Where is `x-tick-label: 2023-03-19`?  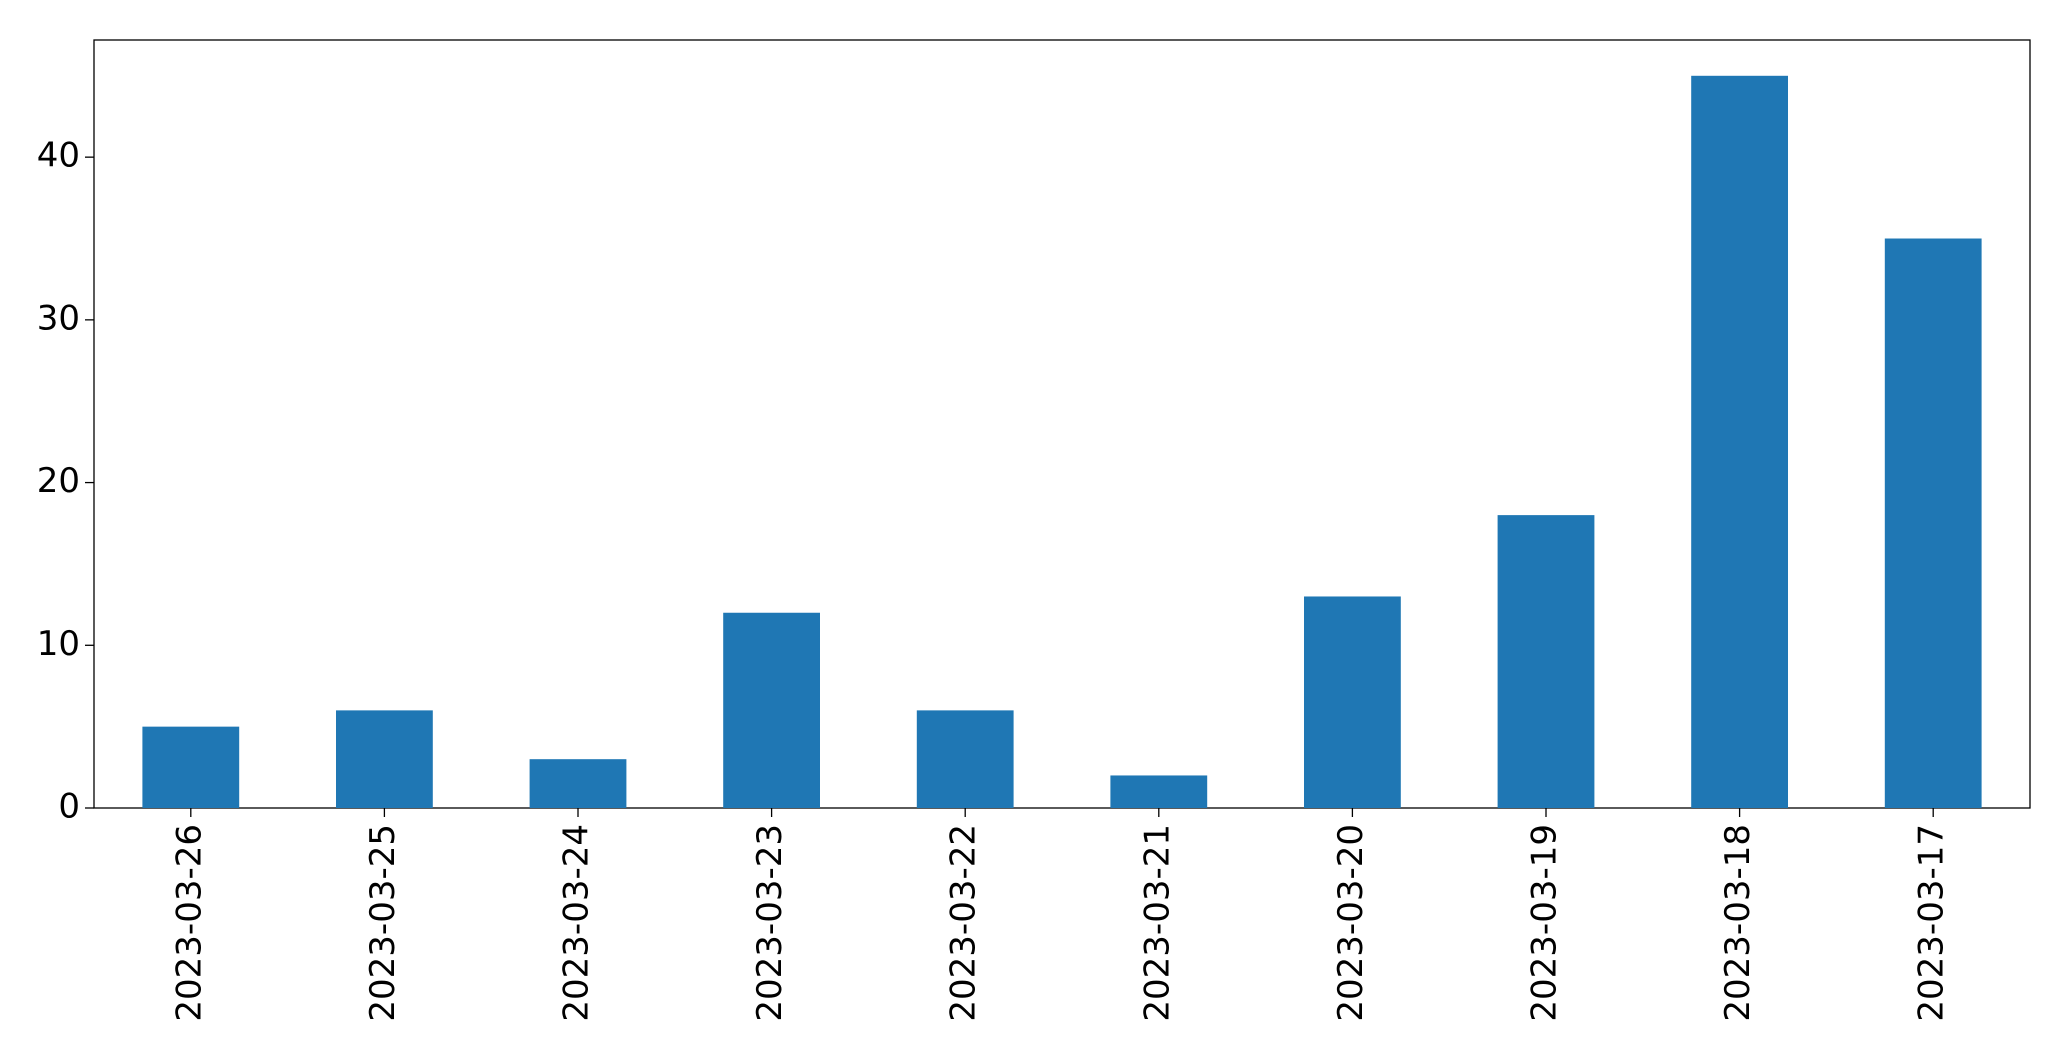
x-tick-label: 2023-03-19 is located at coordinates (1545, 923).